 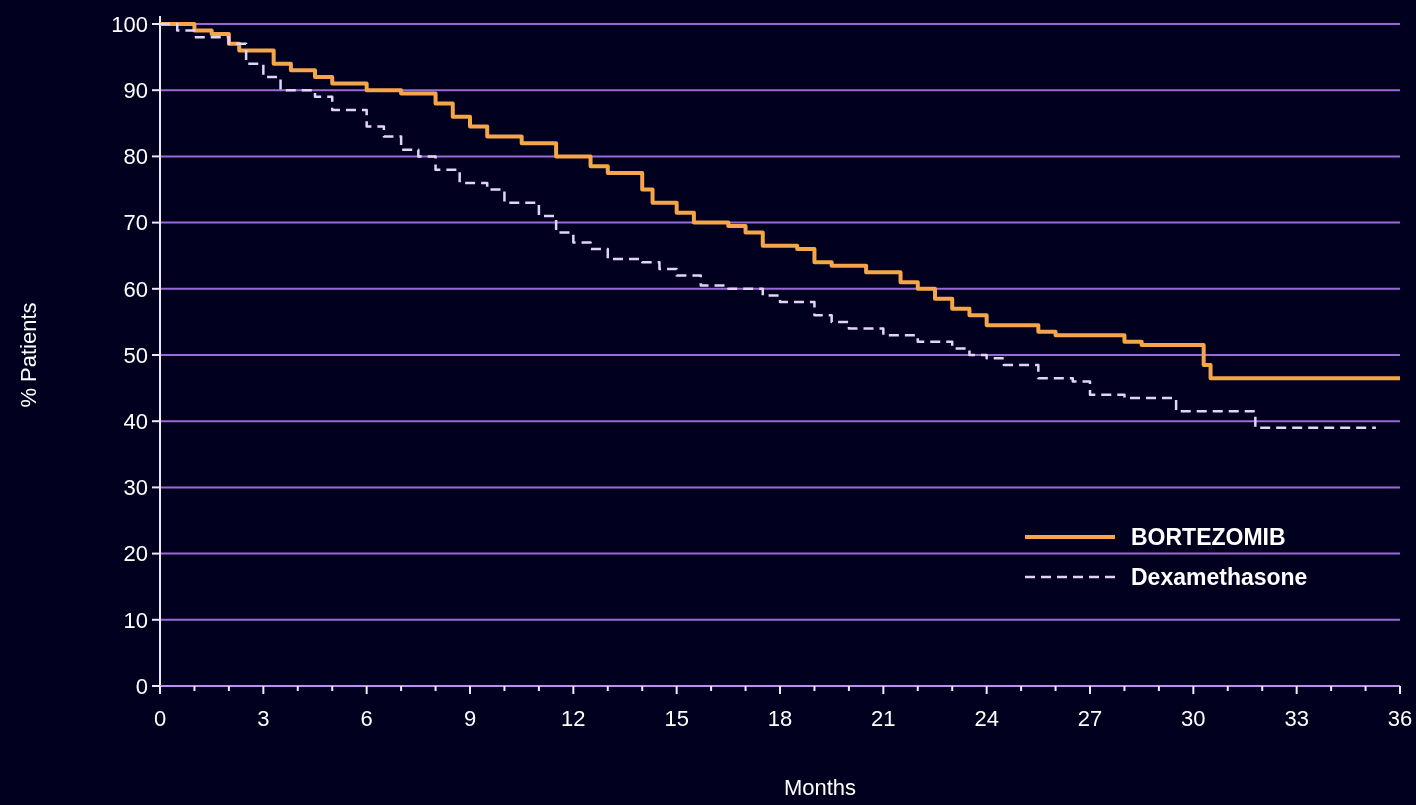 I want to click on x-tick-label: 18, so click(x=780, y=718).